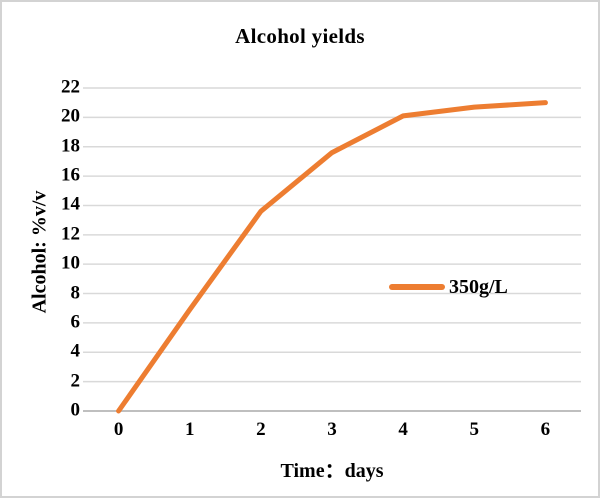 This screenshot has height=498, width=600. What do you see at coordinates (118, 429) in the screenshot?
I see `x-tick-label: 0` at bounding box center [118, 429].